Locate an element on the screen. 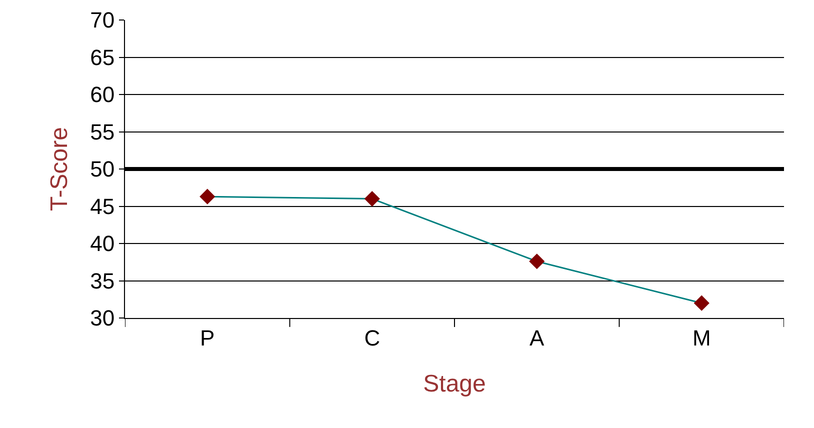  y-tick-label: 55 is located at coordinates (102, 131).